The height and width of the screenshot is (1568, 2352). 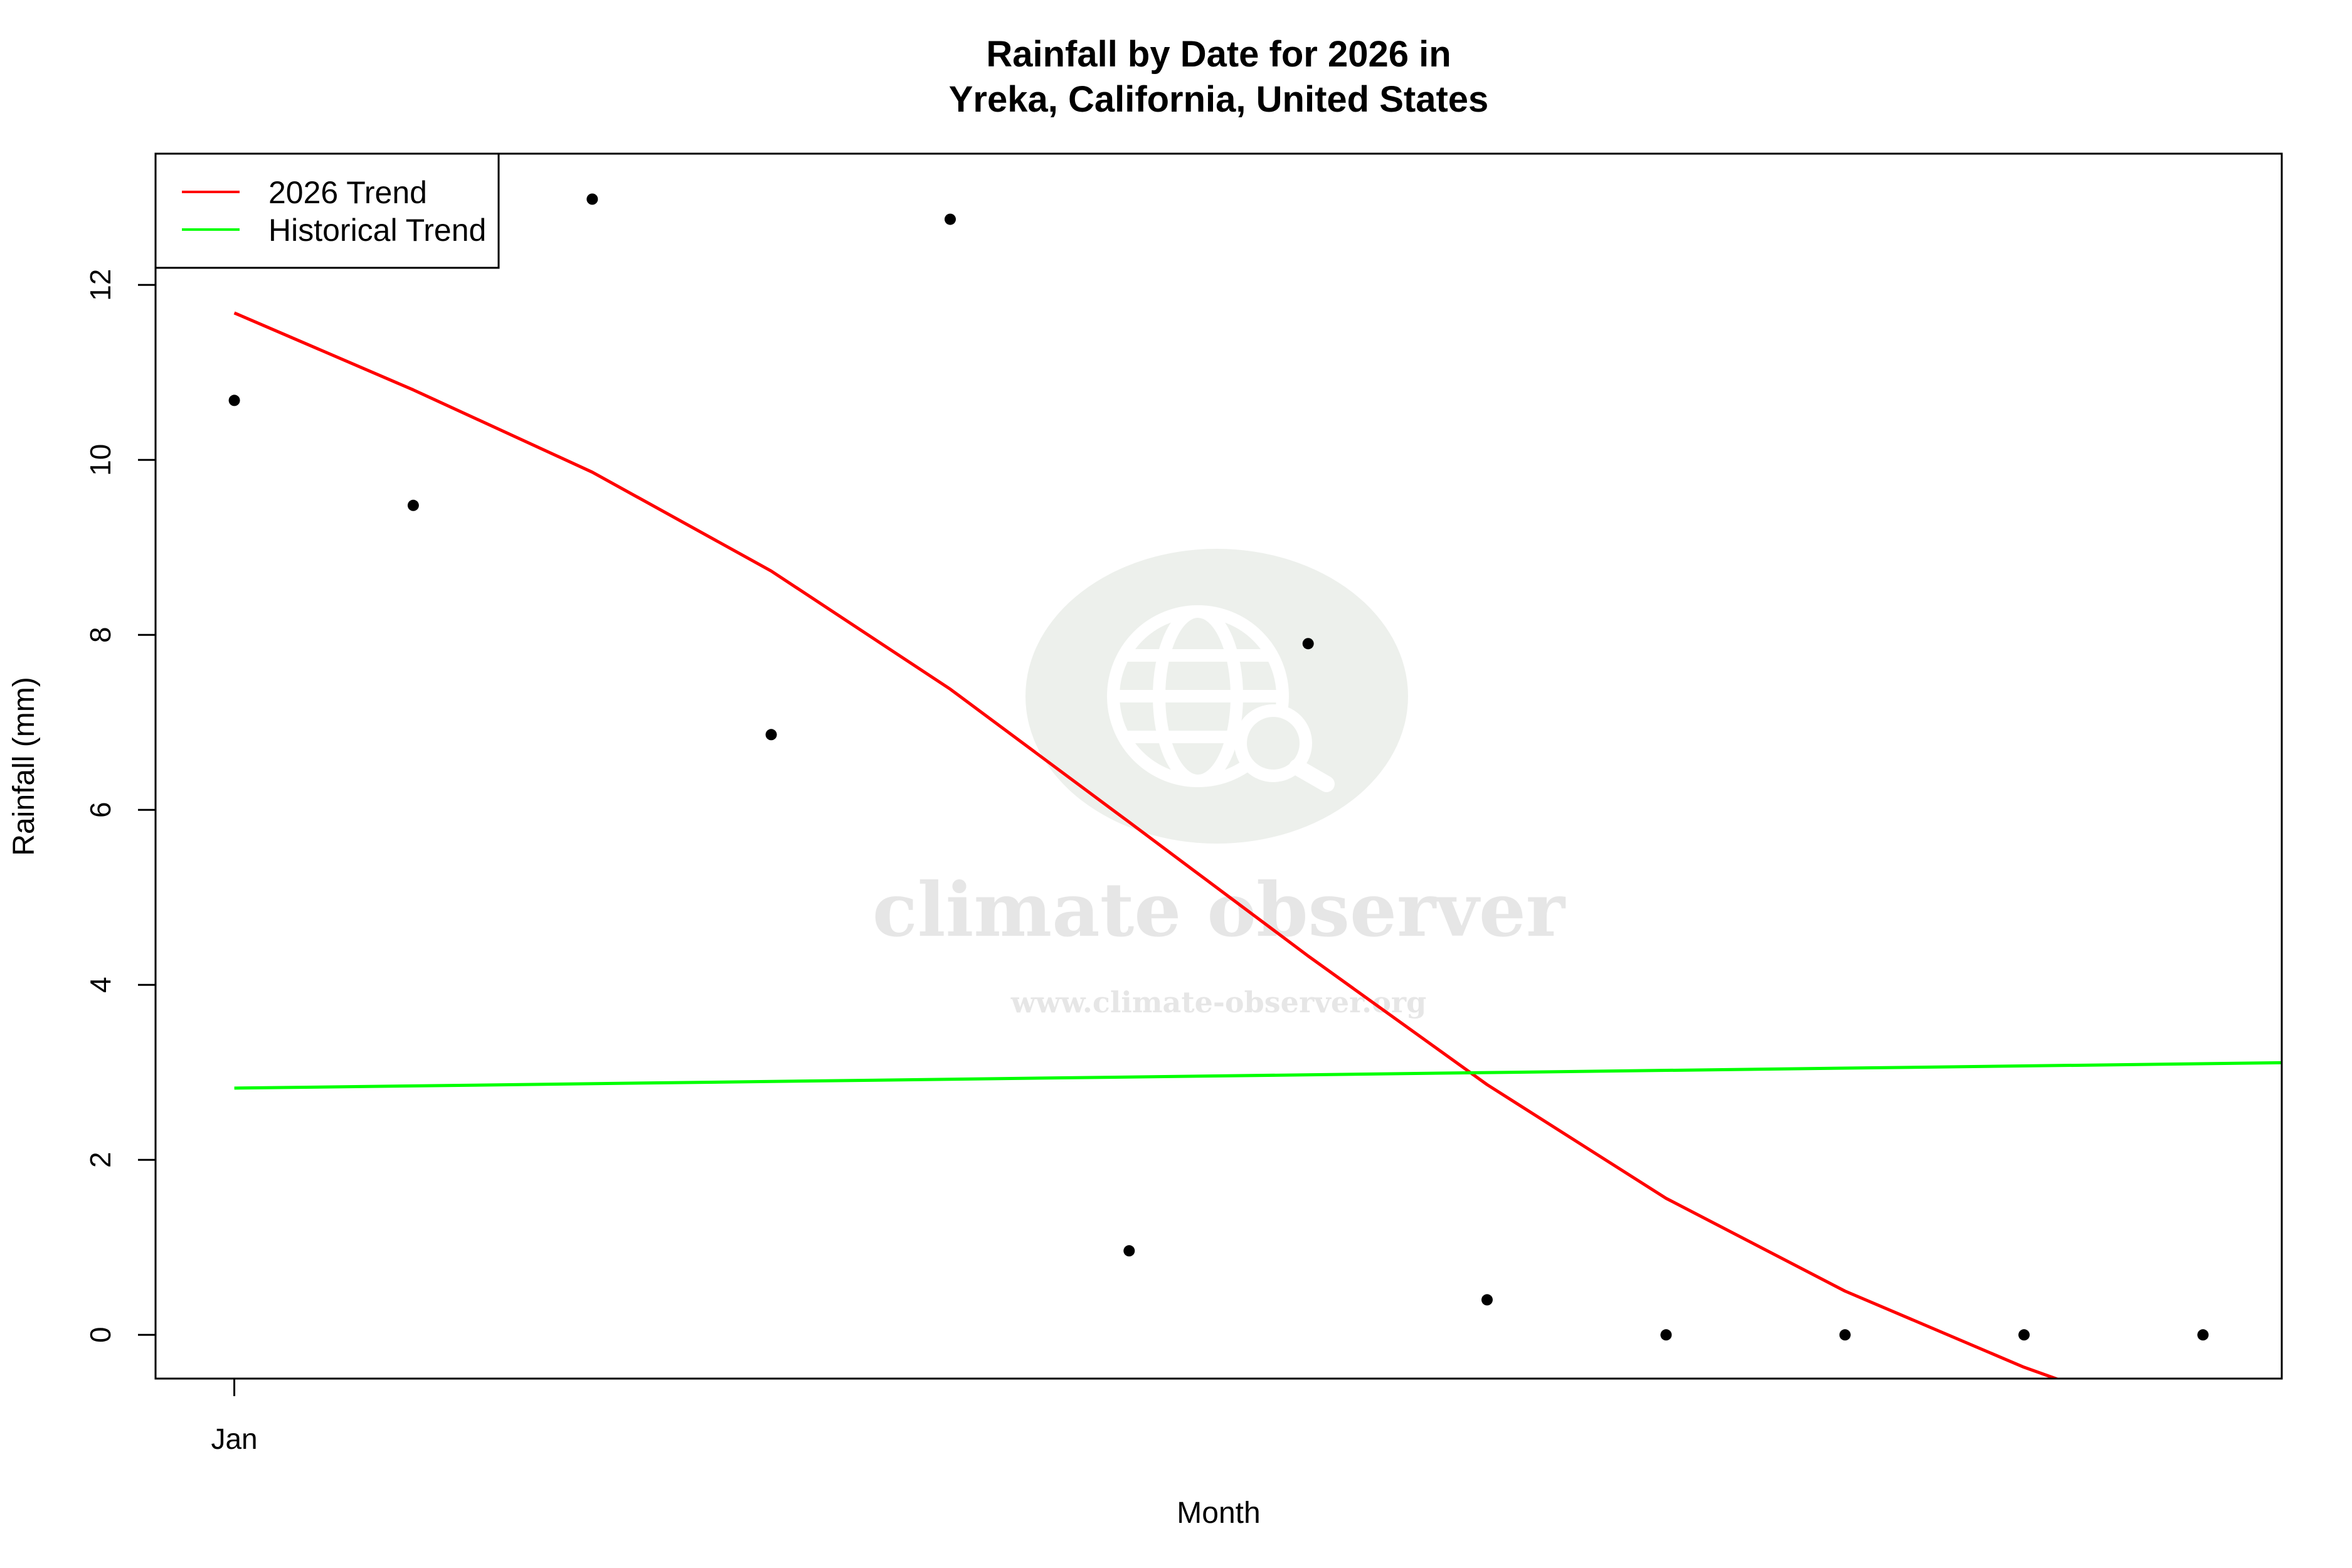 What do you see at coordinates (234, 1438) in the screenshot?
I see `x-tick-label: Jan` at bounding box center [234, 1438].